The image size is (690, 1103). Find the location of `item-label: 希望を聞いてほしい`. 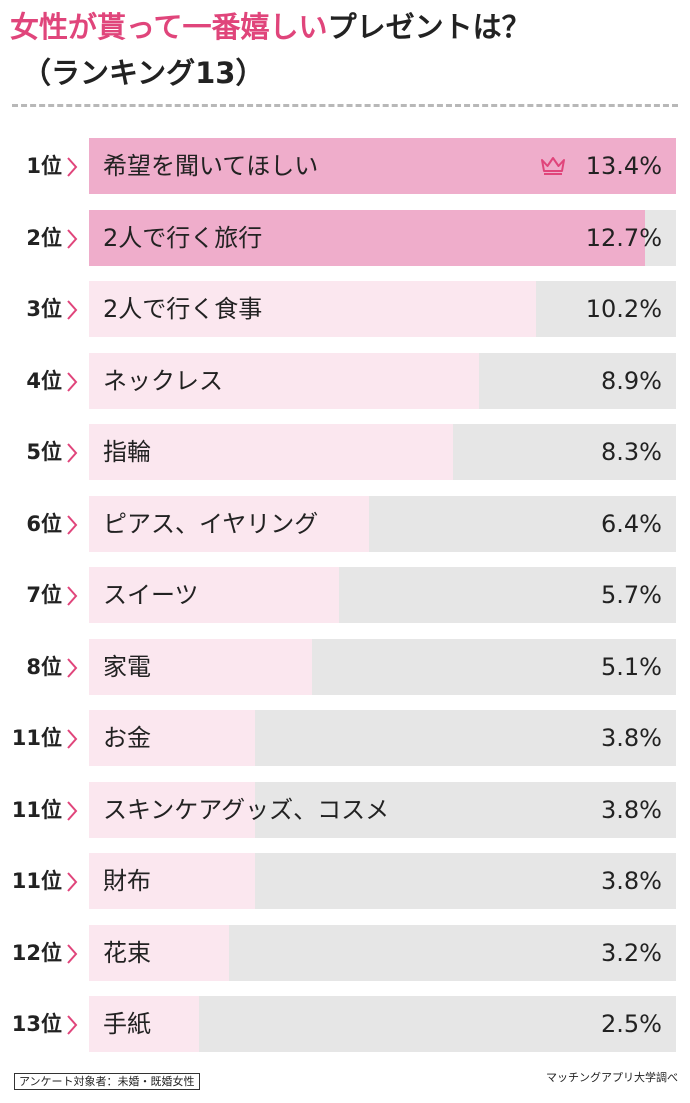

item-label: 希望を聞いてほしい is located at coordinates (211, 166).